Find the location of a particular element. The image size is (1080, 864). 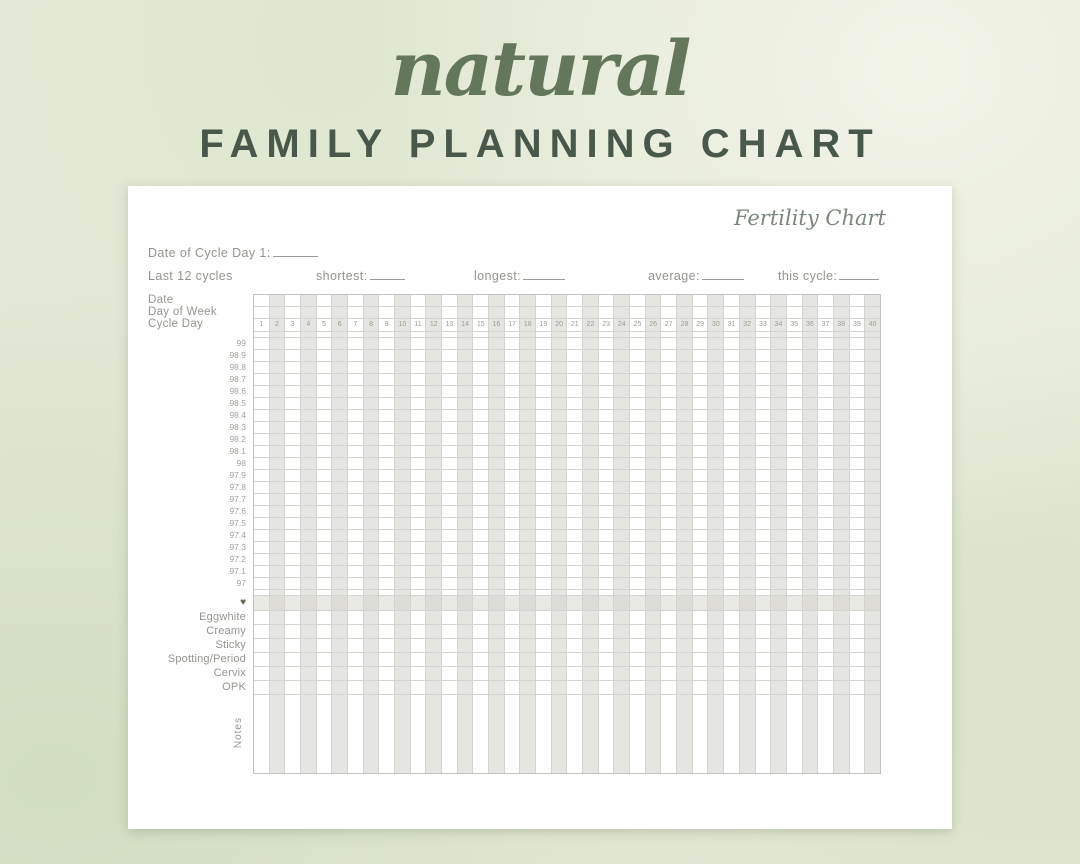

row-label: Cervix is located at coordinates (229, 673).